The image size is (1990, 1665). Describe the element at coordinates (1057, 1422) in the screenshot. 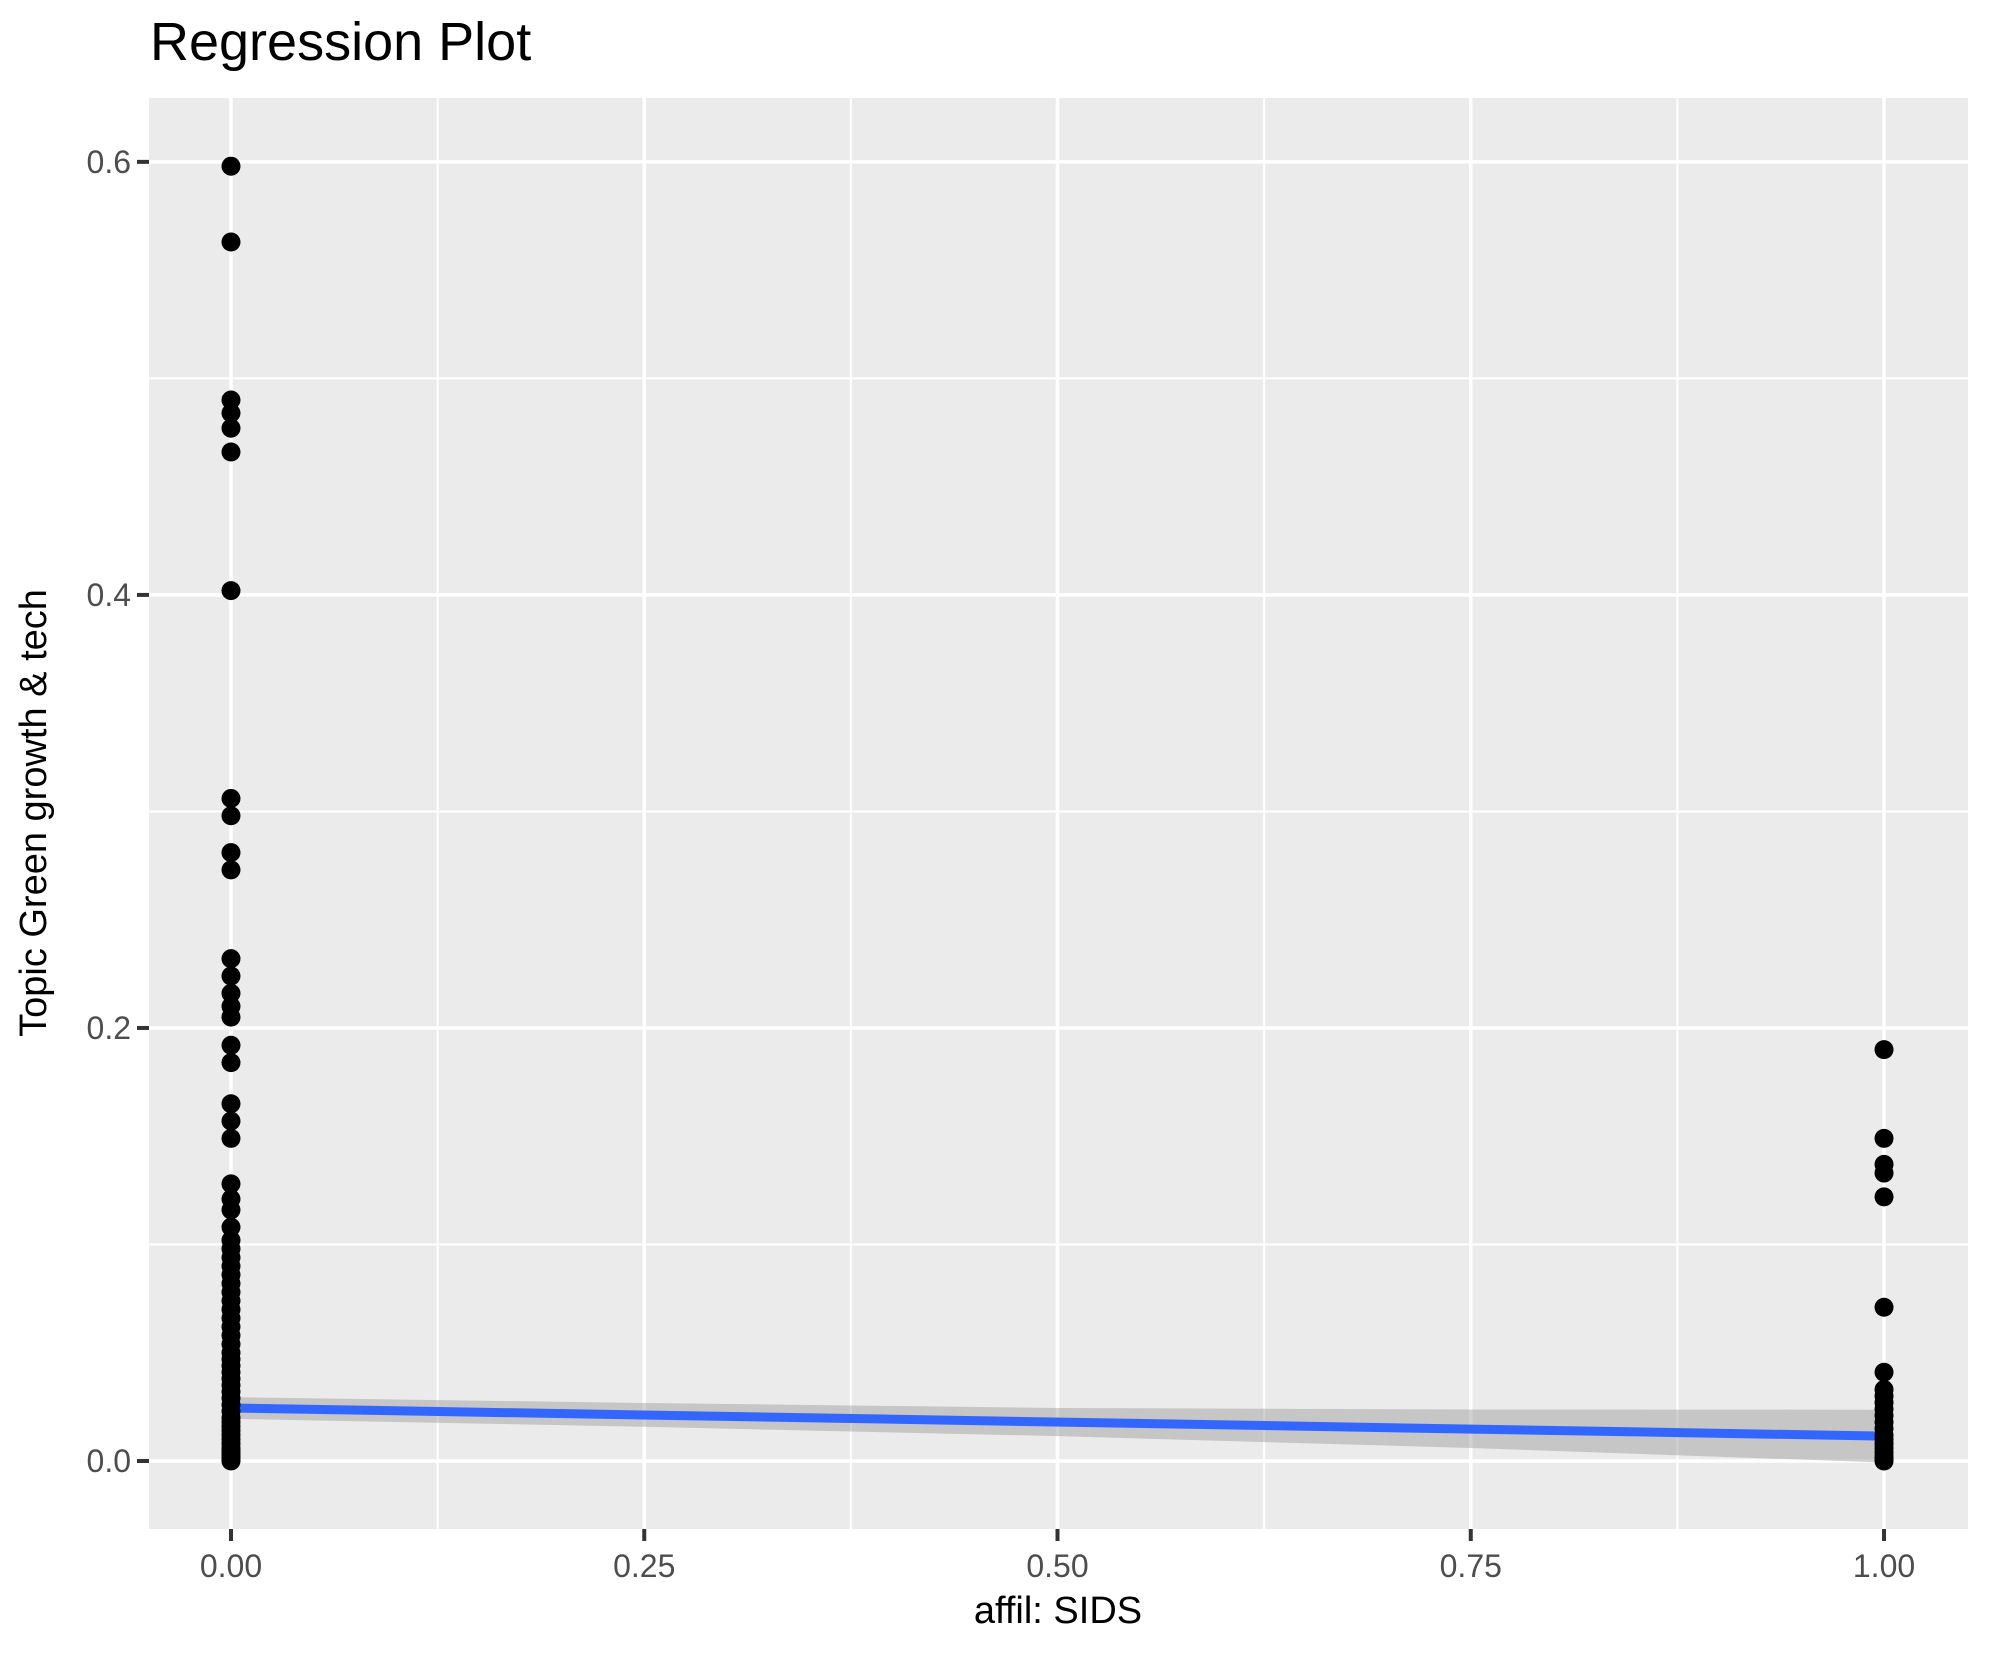

I see `regression-line` at that location.